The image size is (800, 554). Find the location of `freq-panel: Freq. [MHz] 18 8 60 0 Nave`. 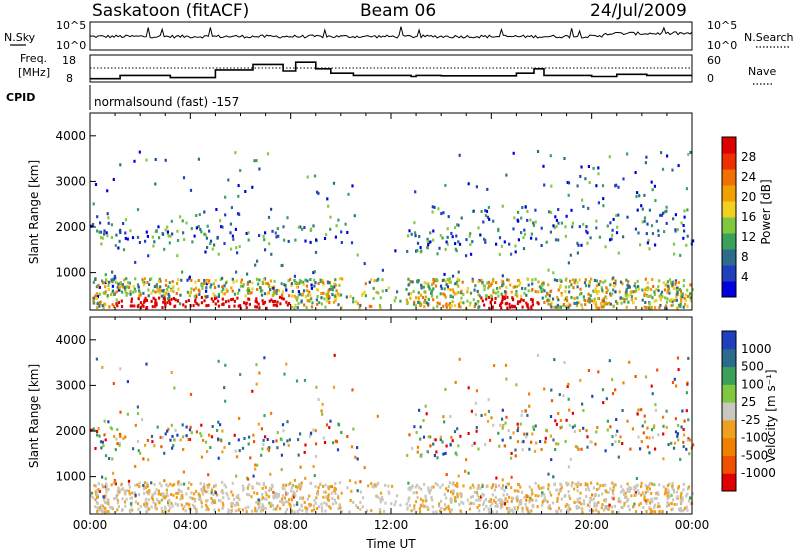

freq-panel: Freq. [MHz] 18 8 60 0 Nave is located at coordinates (397, 68).